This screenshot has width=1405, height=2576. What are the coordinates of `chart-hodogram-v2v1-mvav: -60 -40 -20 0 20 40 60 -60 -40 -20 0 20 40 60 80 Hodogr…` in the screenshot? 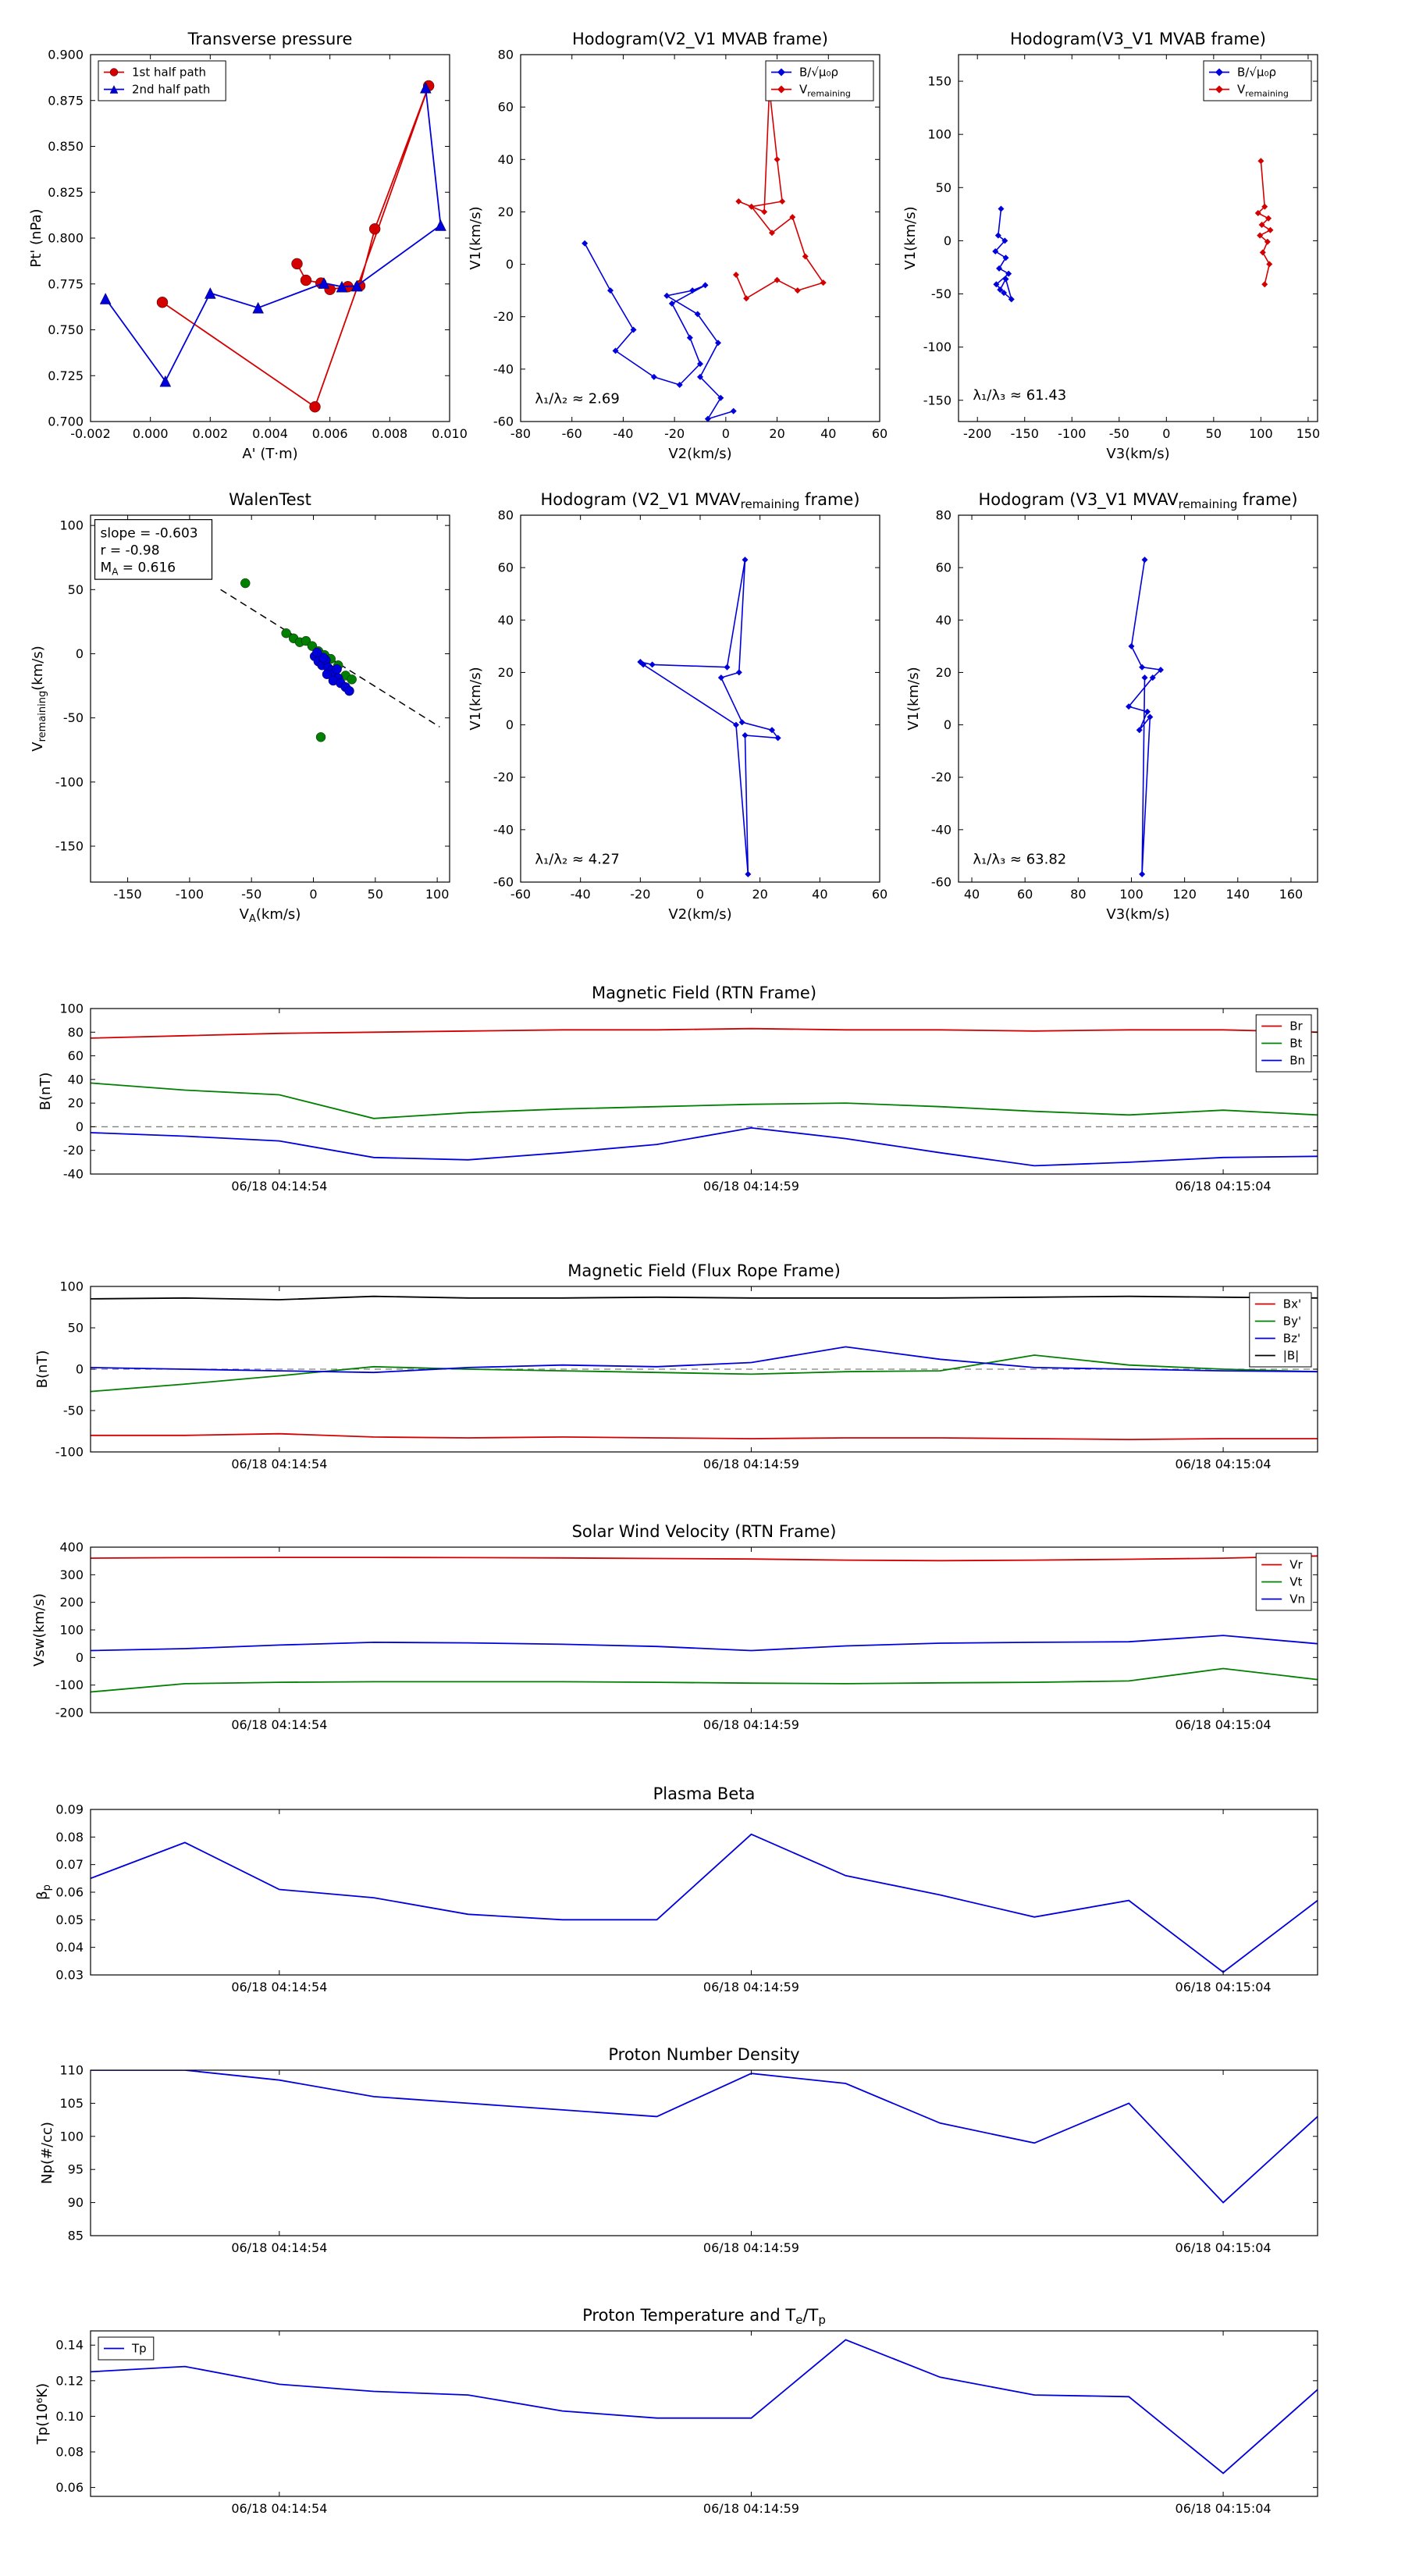 It's located at (675, 702).